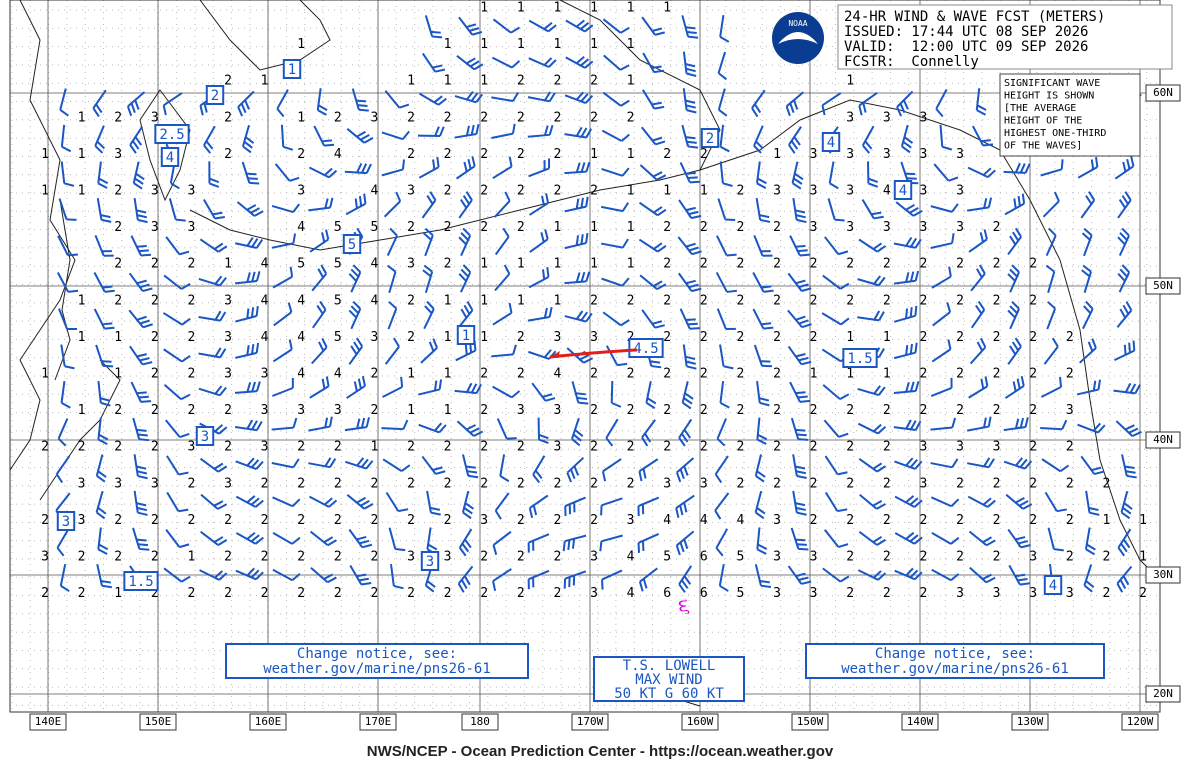  Describe the element at coordinates (903, 190) in the screenshot. I see `height-box` at that location.